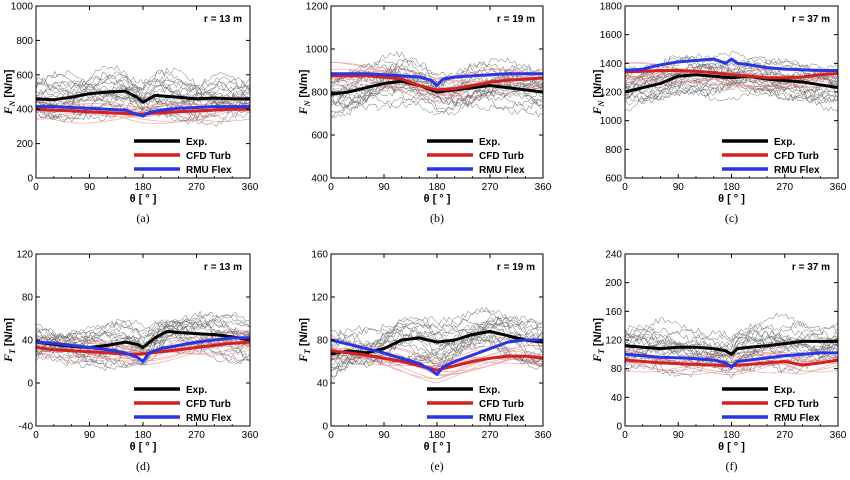  I want to click on y-tick-label: 80, so click(28, 298).